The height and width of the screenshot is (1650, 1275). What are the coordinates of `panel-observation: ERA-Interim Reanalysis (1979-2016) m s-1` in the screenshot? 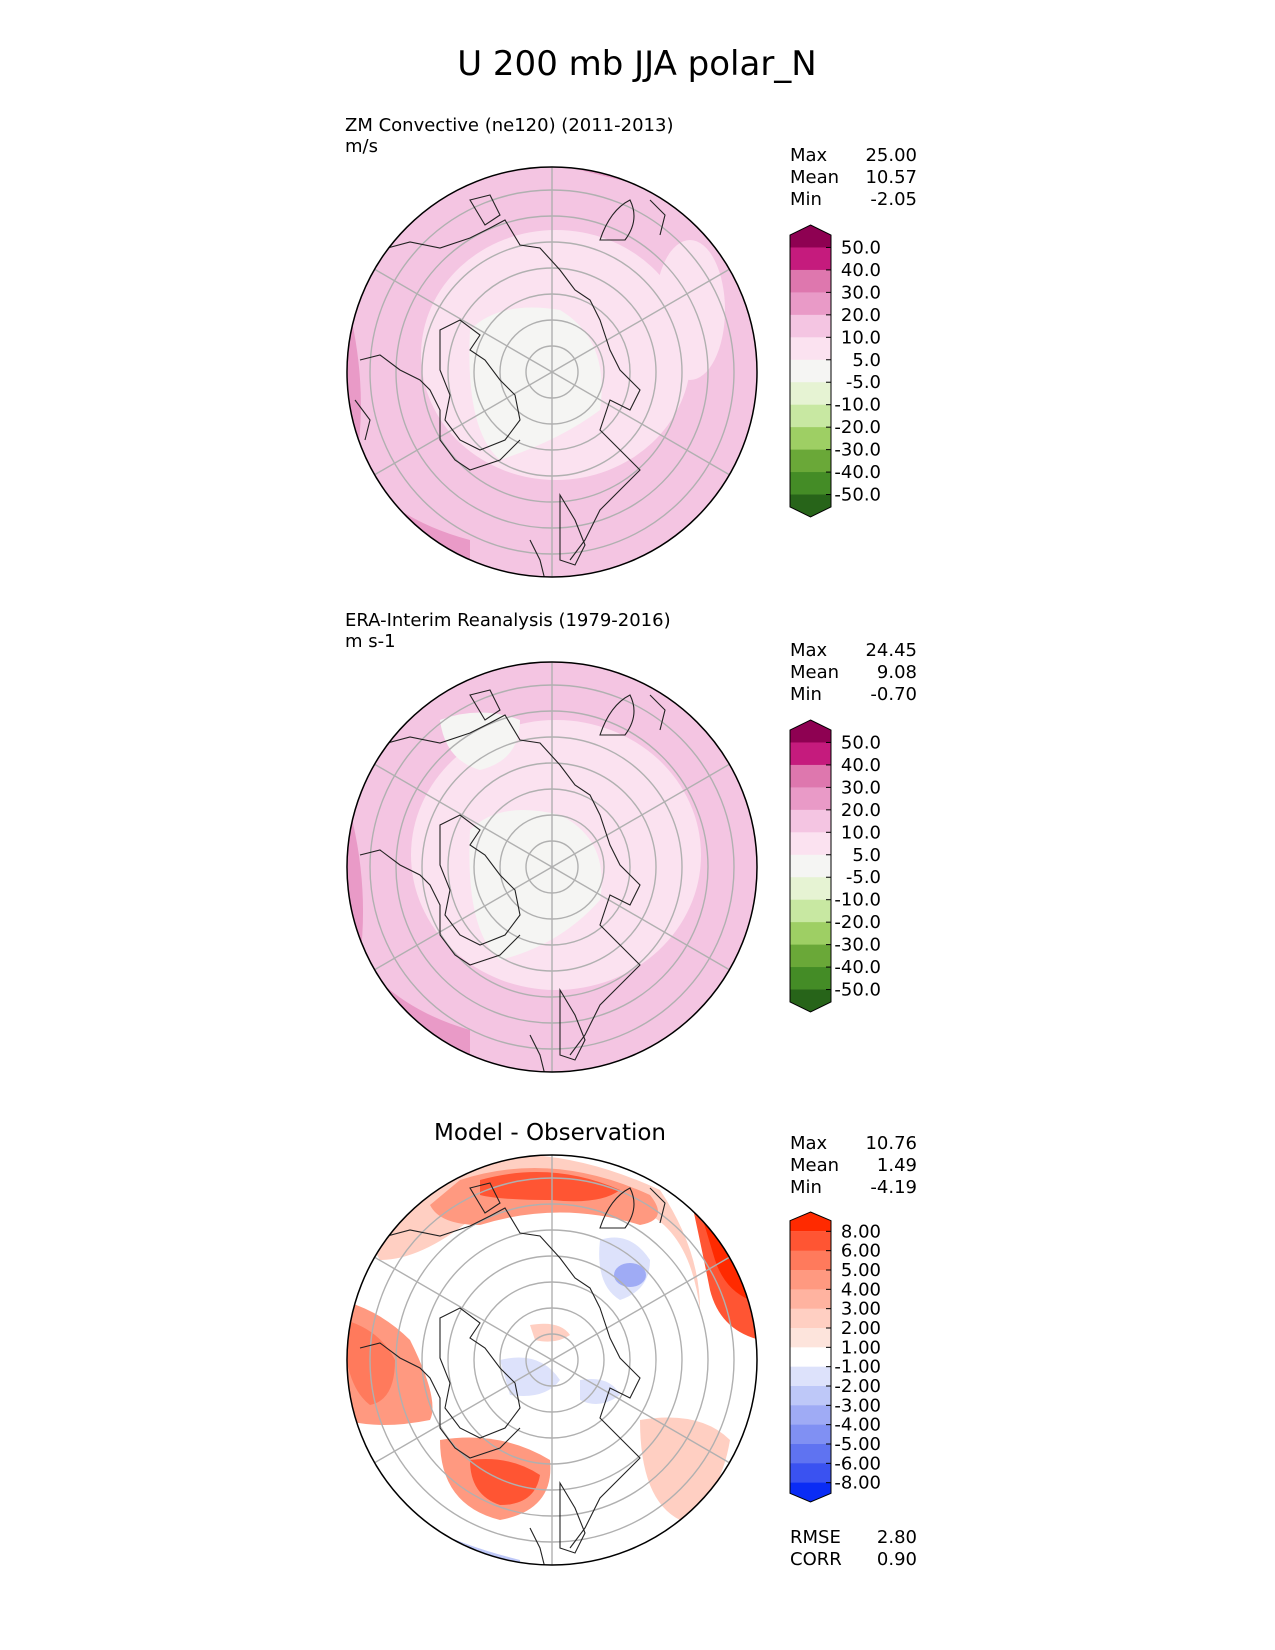 It's located at (631, 841).